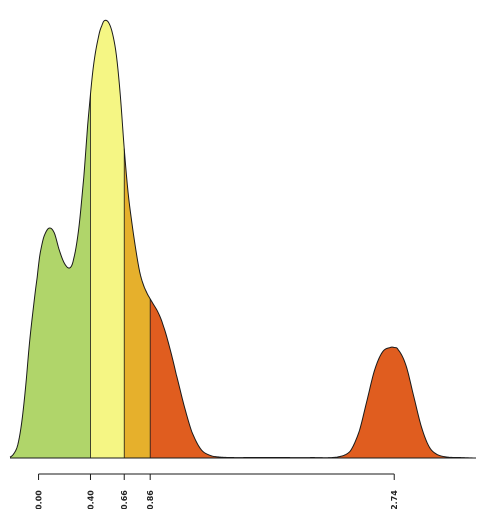 The height and width of the screenshot is (509, 484). What do you see at coordinates (39, 499) in the screenshot?
I see `x-tick-label: 0.00` at bounding box center [39, 499].